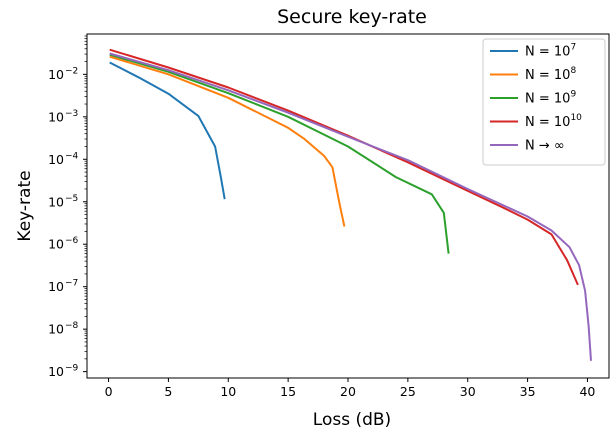  I want to click on x-tick-label: 15, so click(288, 391).